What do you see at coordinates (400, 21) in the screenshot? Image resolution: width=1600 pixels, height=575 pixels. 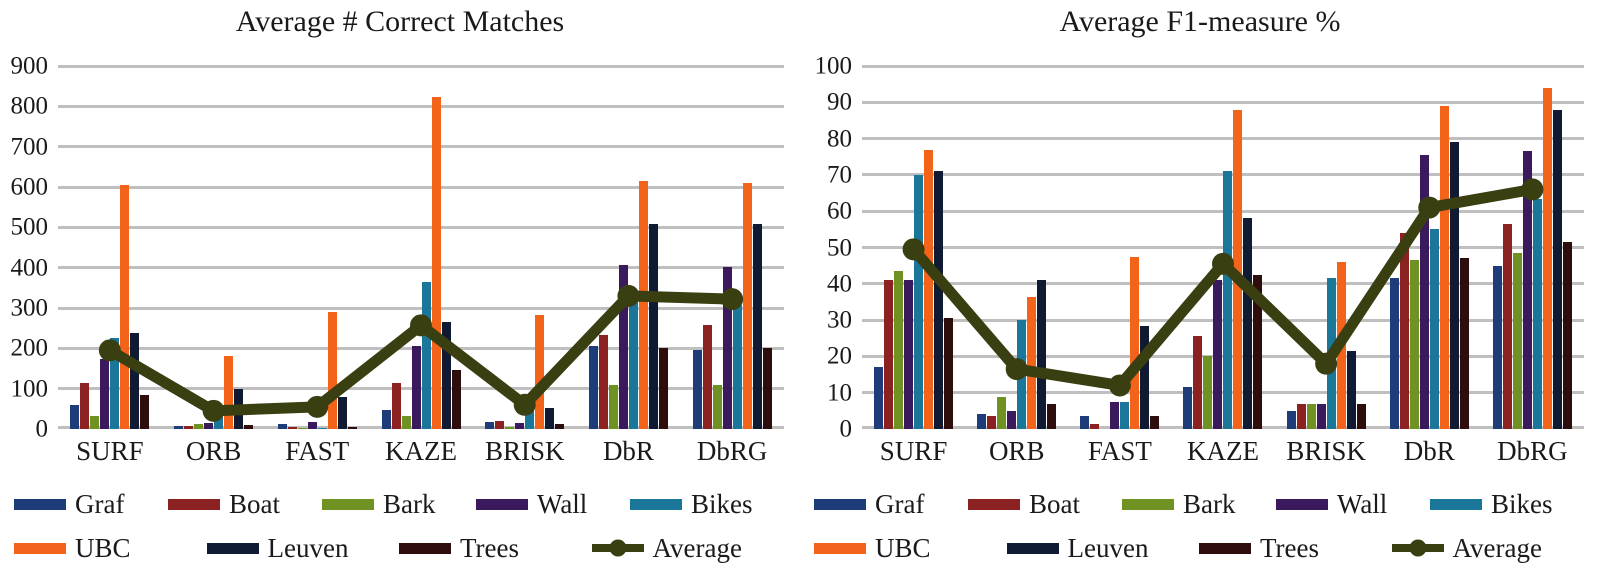 I see `page-title-left: Average # Correct Matches` at bounding box center [400, 21].